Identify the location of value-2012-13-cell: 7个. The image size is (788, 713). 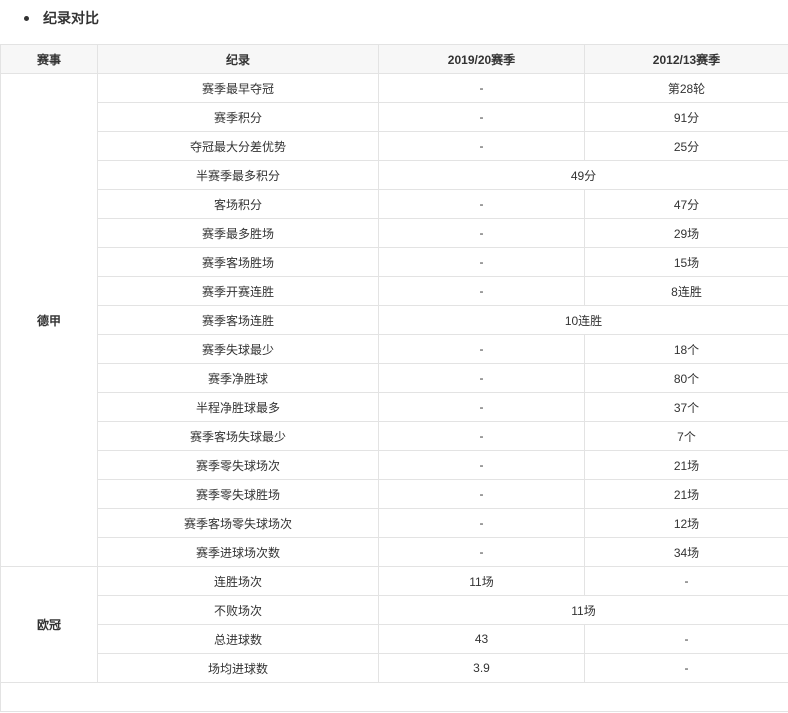
(686, 436).